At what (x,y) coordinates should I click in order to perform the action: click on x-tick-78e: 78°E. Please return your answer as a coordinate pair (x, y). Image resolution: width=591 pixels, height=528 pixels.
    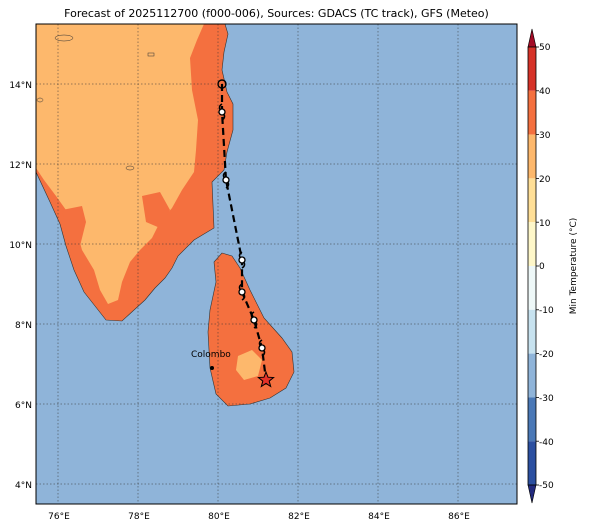
    Looking at the image, I should click on (139, 517).